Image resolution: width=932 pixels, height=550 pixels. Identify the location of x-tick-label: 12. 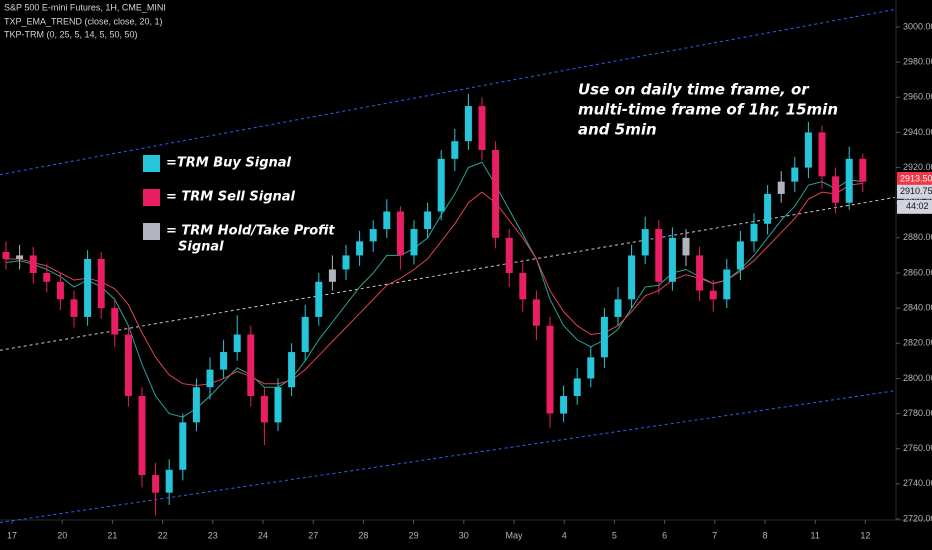
(865, 535).